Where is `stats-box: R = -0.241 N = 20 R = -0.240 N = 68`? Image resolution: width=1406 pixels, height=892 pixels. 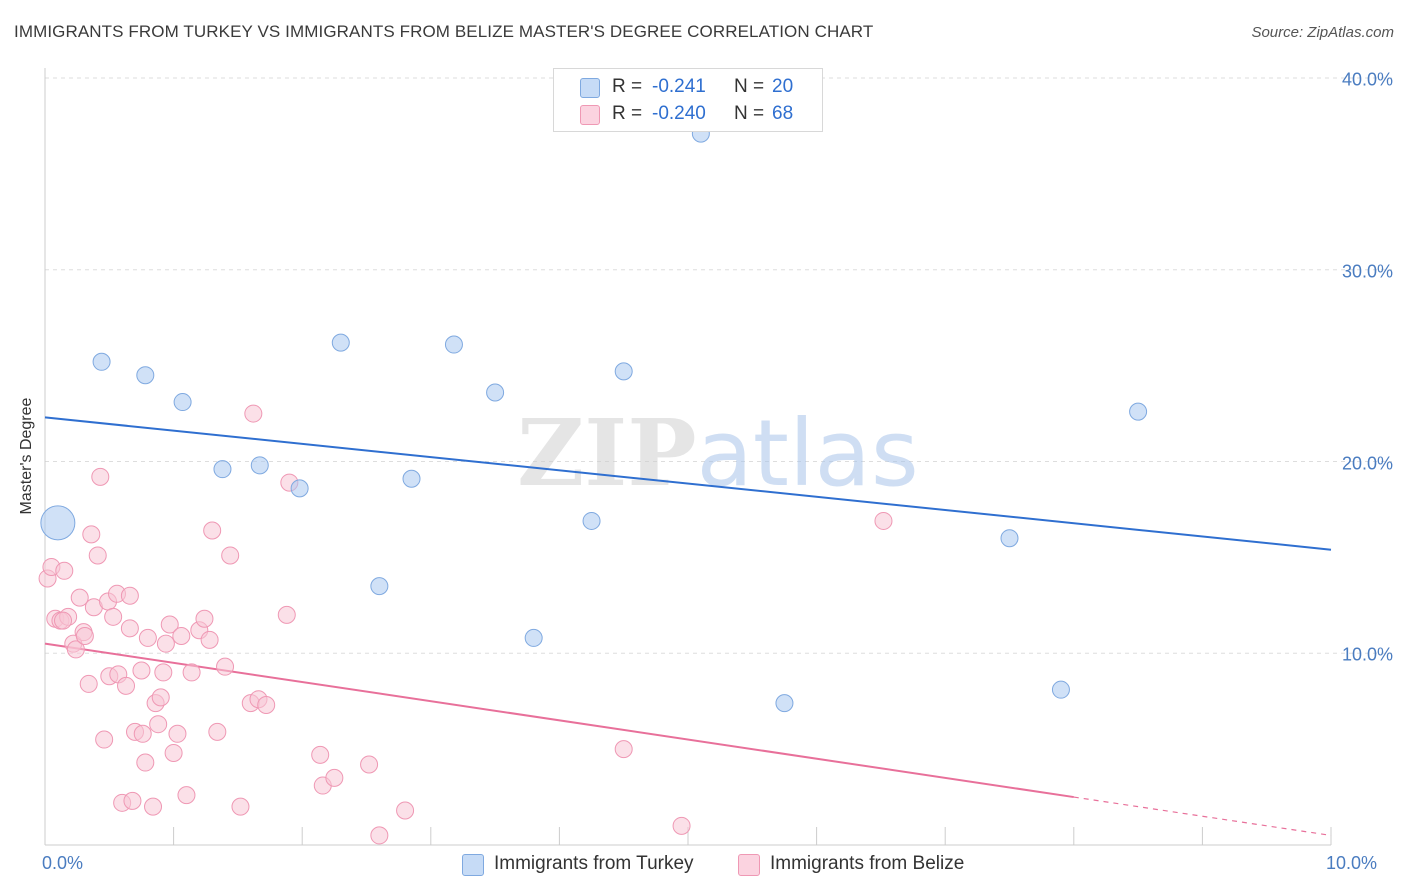
stats-box: R = -0.241 N = 20 R = -0.240 N = 68 is located at coordinates (688, 100).